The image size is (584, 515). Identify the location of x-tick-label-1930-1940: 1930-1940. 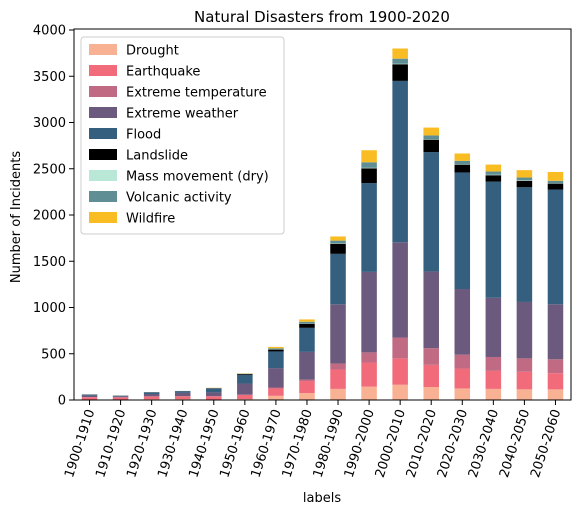
(173, 444).